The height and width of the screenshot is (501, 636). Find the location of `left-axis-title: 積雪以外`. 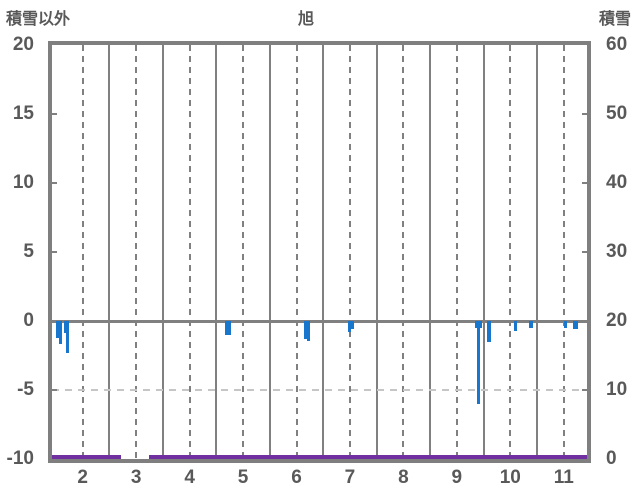

left-axis-title: 積雪以外 is located at coordinates (38, 19).